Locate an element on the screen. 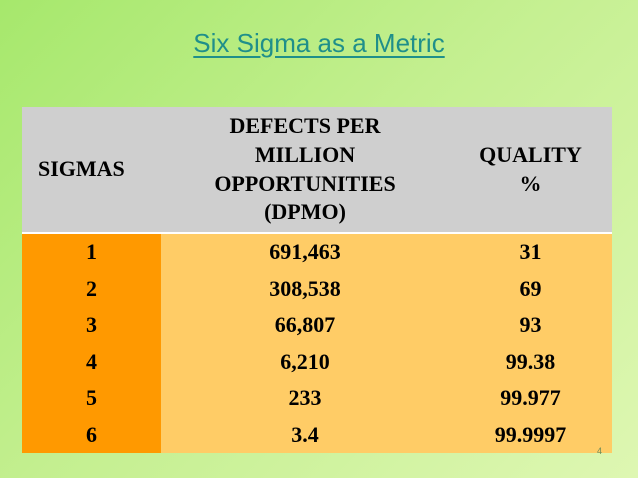  dpmo-cell: 6,210 is located at coordinates (305, 361).